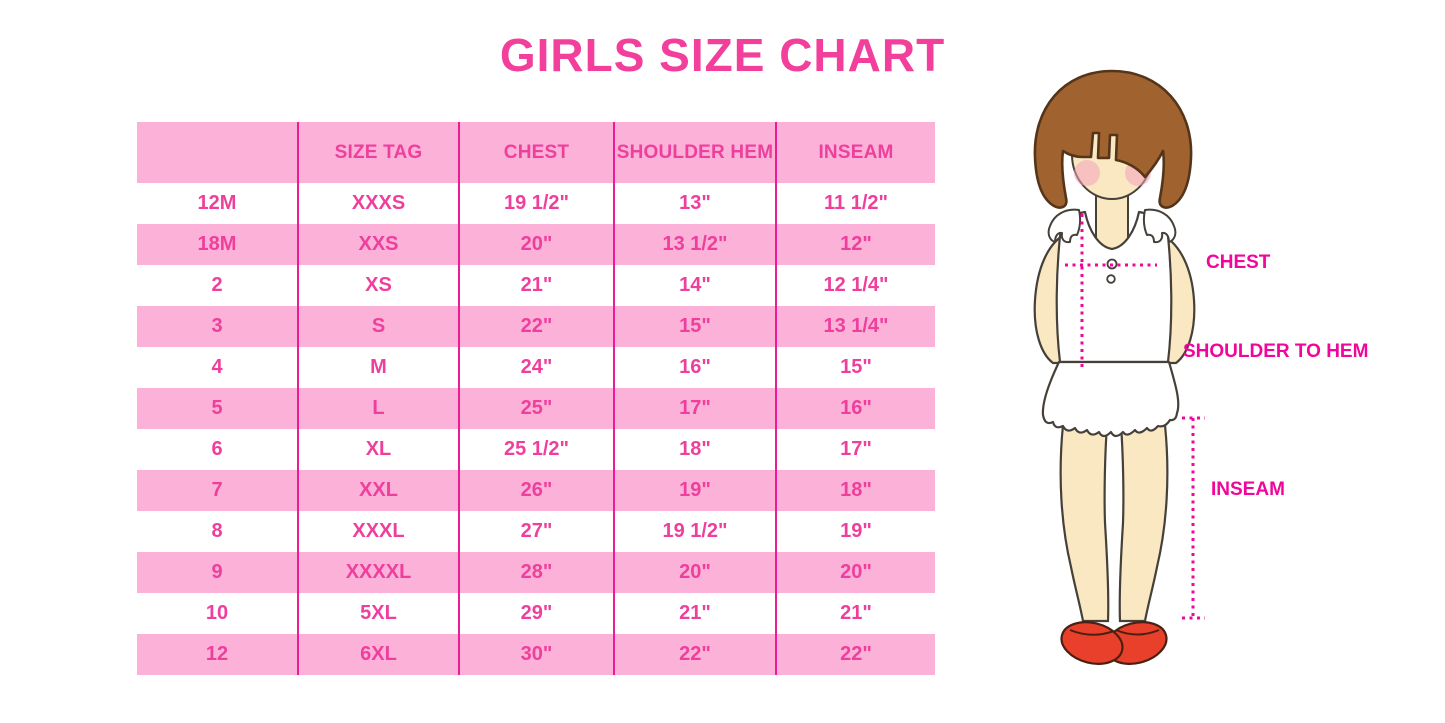  What do you see at coordinates (217, 367) in the screenshot?
I see `table-cell: 4` at bounding box center [217, 367].